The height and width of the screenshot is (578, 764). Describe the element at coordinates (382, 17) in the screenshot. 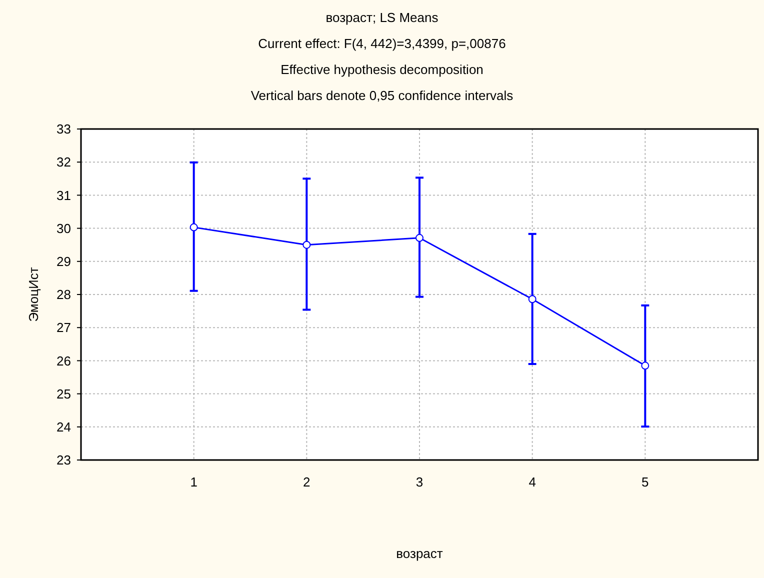

I see `chart-title: возраст; LS Means` at that location.